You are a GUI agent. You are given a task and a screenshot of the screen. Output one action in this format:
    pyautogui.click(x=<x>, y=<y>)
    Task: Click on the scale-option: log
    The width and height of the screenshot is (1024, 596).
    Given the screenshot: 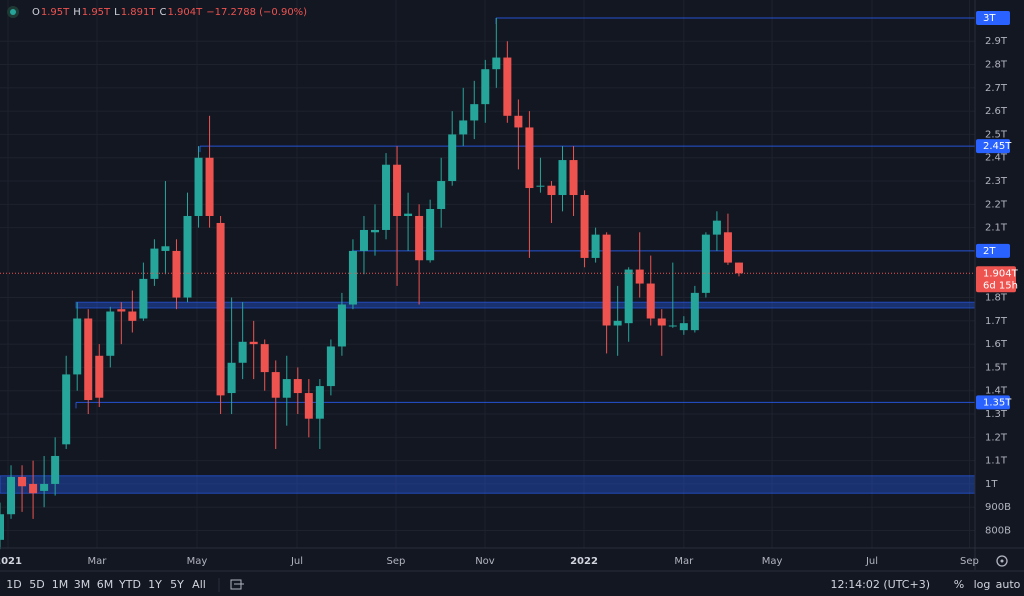 What is the action you would take?
    pyautogui.click(x=982, y=584)
    